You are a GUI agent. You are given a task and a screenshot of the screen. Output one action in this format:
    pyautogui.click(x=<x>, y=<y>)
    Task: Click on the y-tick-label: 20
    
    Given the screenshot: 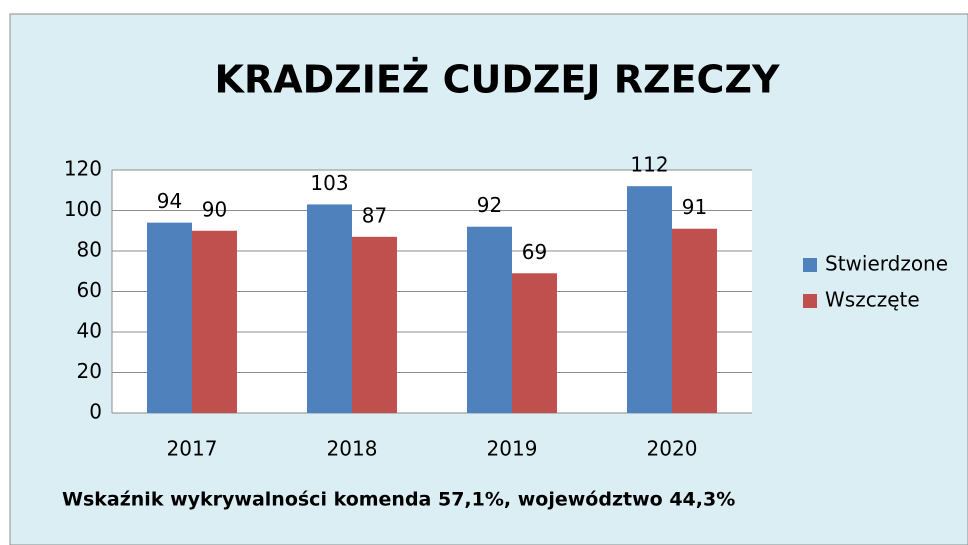 What is the action you would take?
    pyautogui.click(x=89, y=371)
    